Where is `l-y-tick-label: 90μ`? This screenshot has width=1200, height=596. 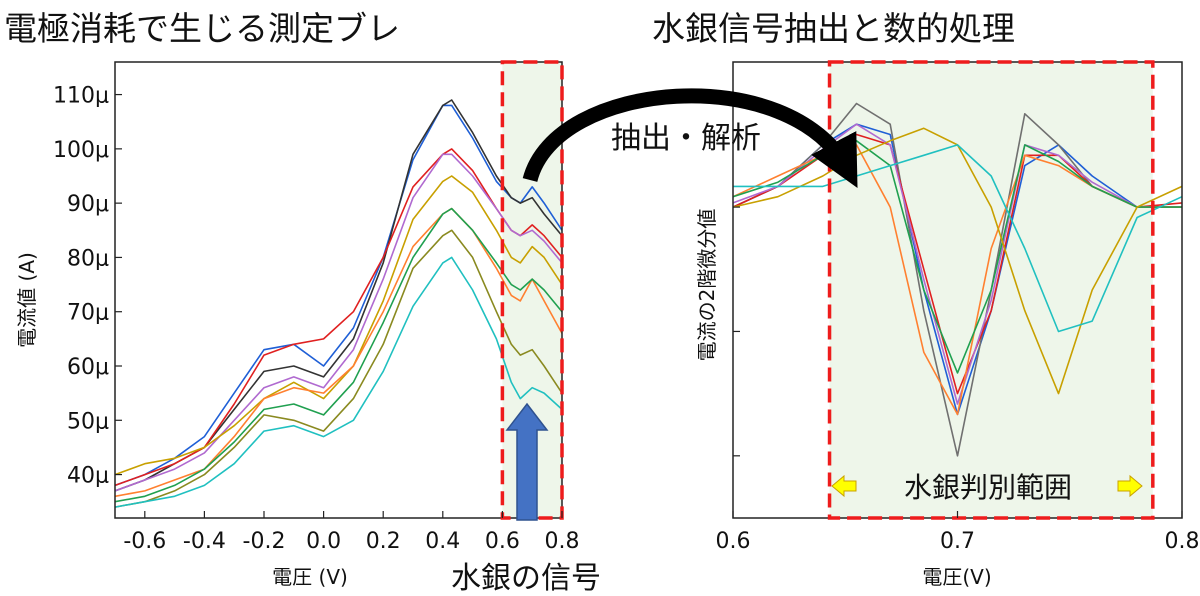 l-y-tick-label: 90μ is located at coordinates (88, 204).